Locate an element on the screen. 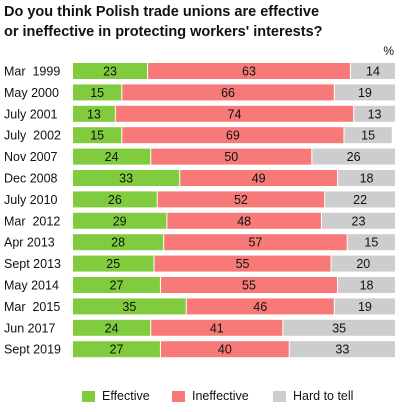 The width and height of the screenshot is (400, 412). category-label: Mar 2015 is located at coordinates (32, 307).